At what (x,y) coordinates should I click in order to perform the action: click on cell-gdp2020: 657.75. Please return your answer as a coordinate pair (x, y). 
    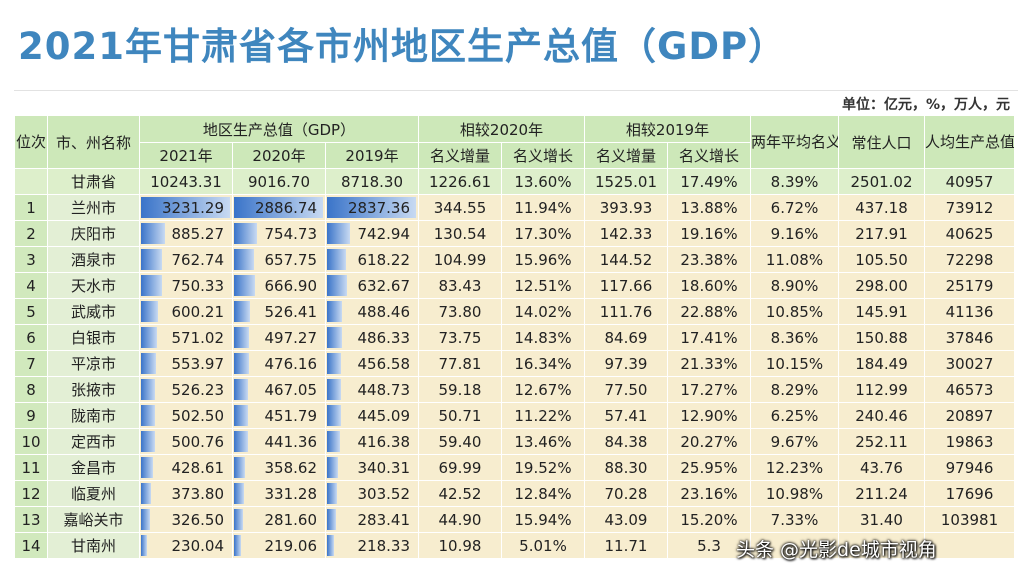
    Looking at the image, I should click on (279, 259).